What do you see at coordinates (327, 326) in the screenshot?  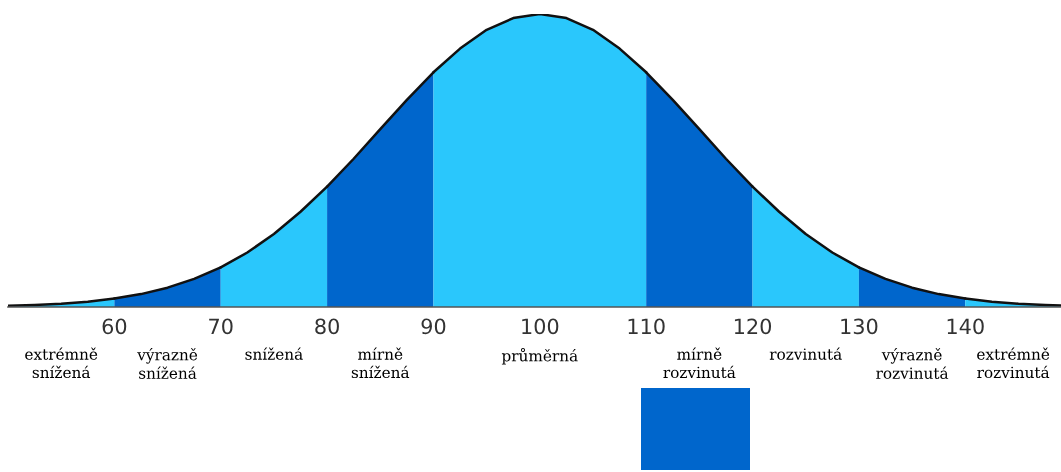 I see `x-tick-label: 80` at bounding box center [327, 326].